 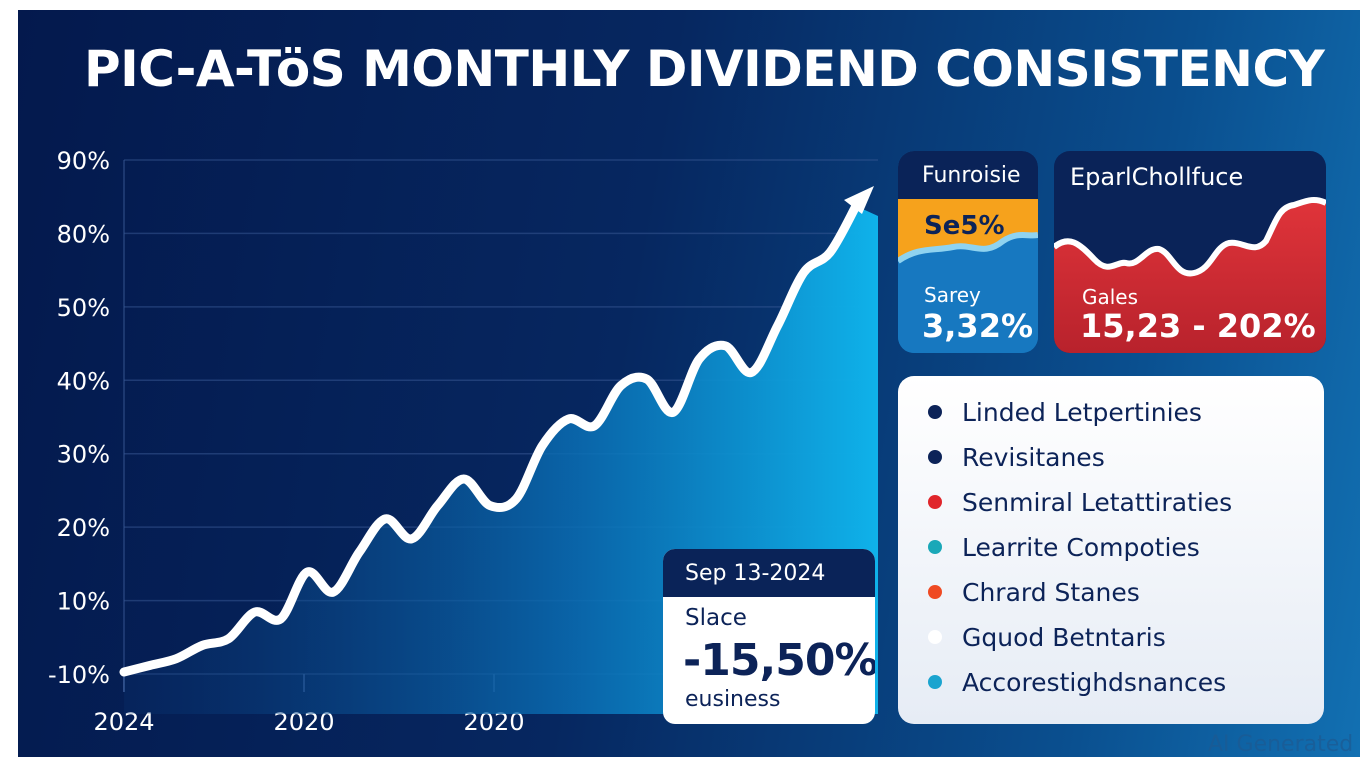 I want to click on legend-label: Learrite Compoties, so click(x=1081, y=547).